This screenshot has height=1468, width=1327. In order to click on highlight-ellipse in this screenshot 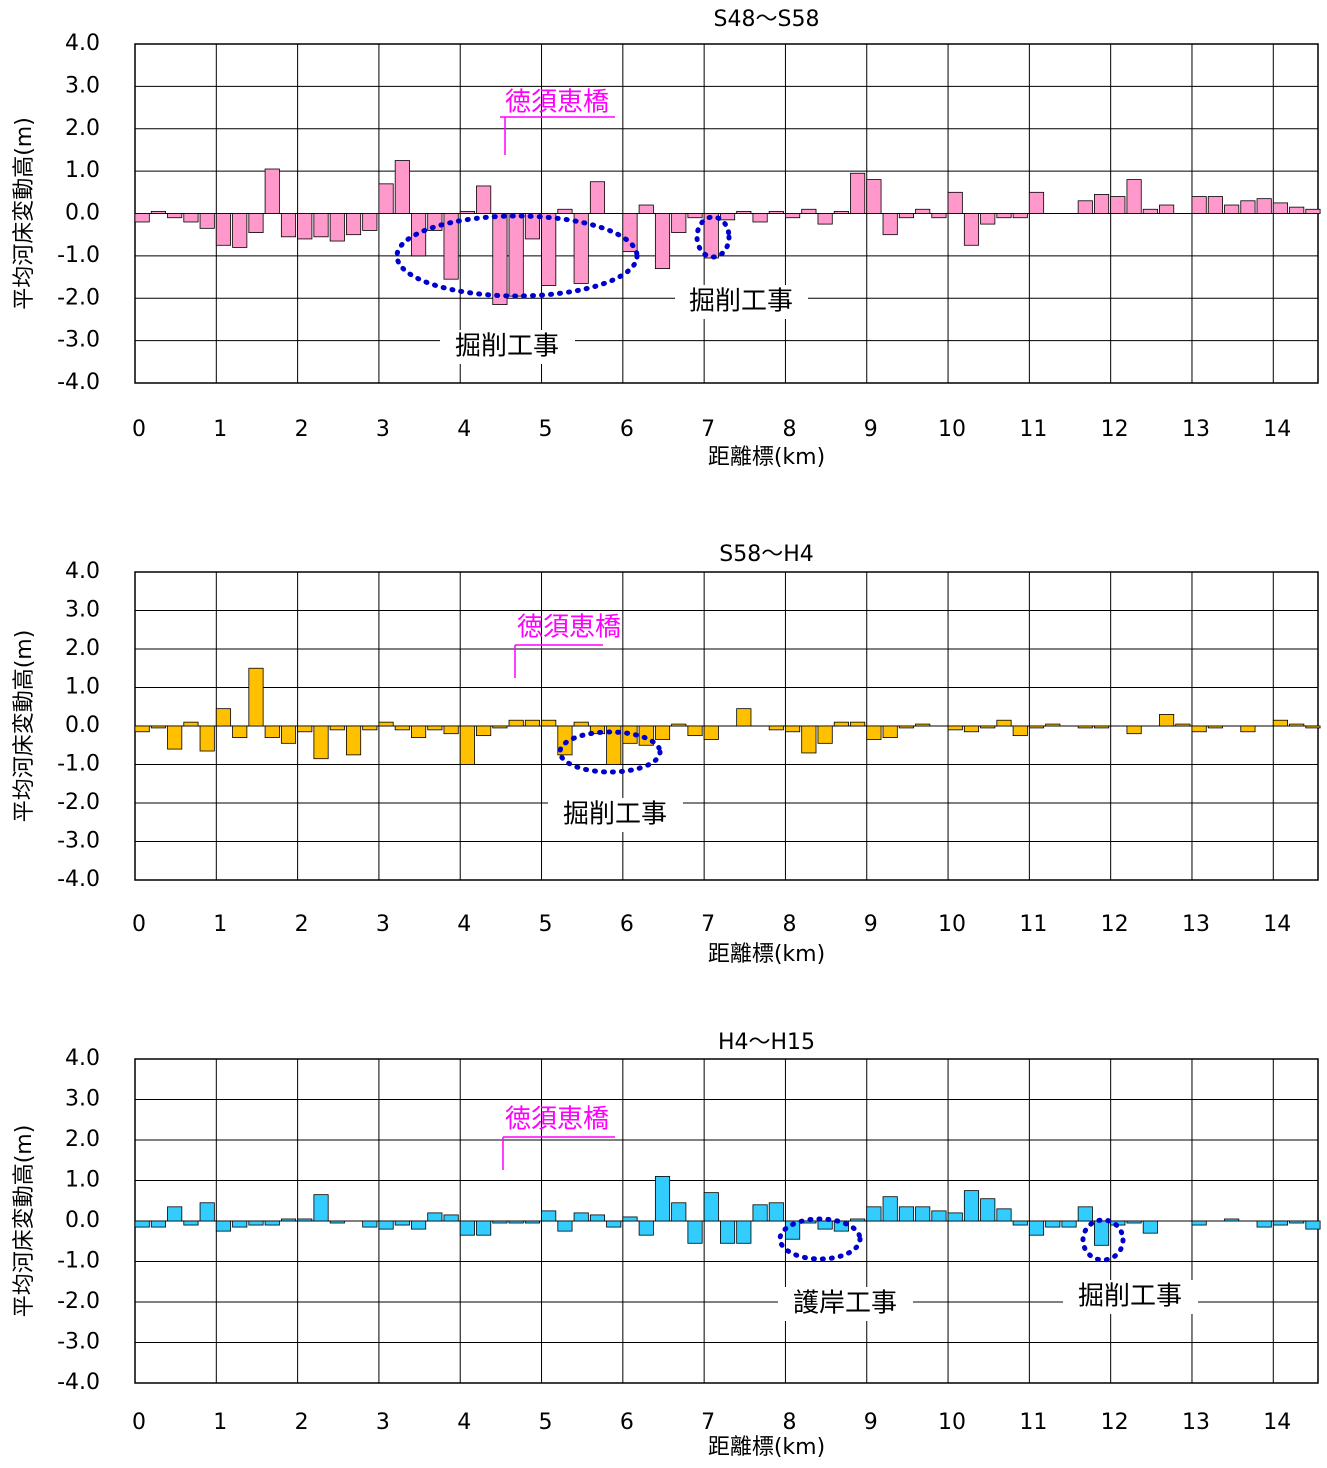, I will do `click(1103, 1240)`.